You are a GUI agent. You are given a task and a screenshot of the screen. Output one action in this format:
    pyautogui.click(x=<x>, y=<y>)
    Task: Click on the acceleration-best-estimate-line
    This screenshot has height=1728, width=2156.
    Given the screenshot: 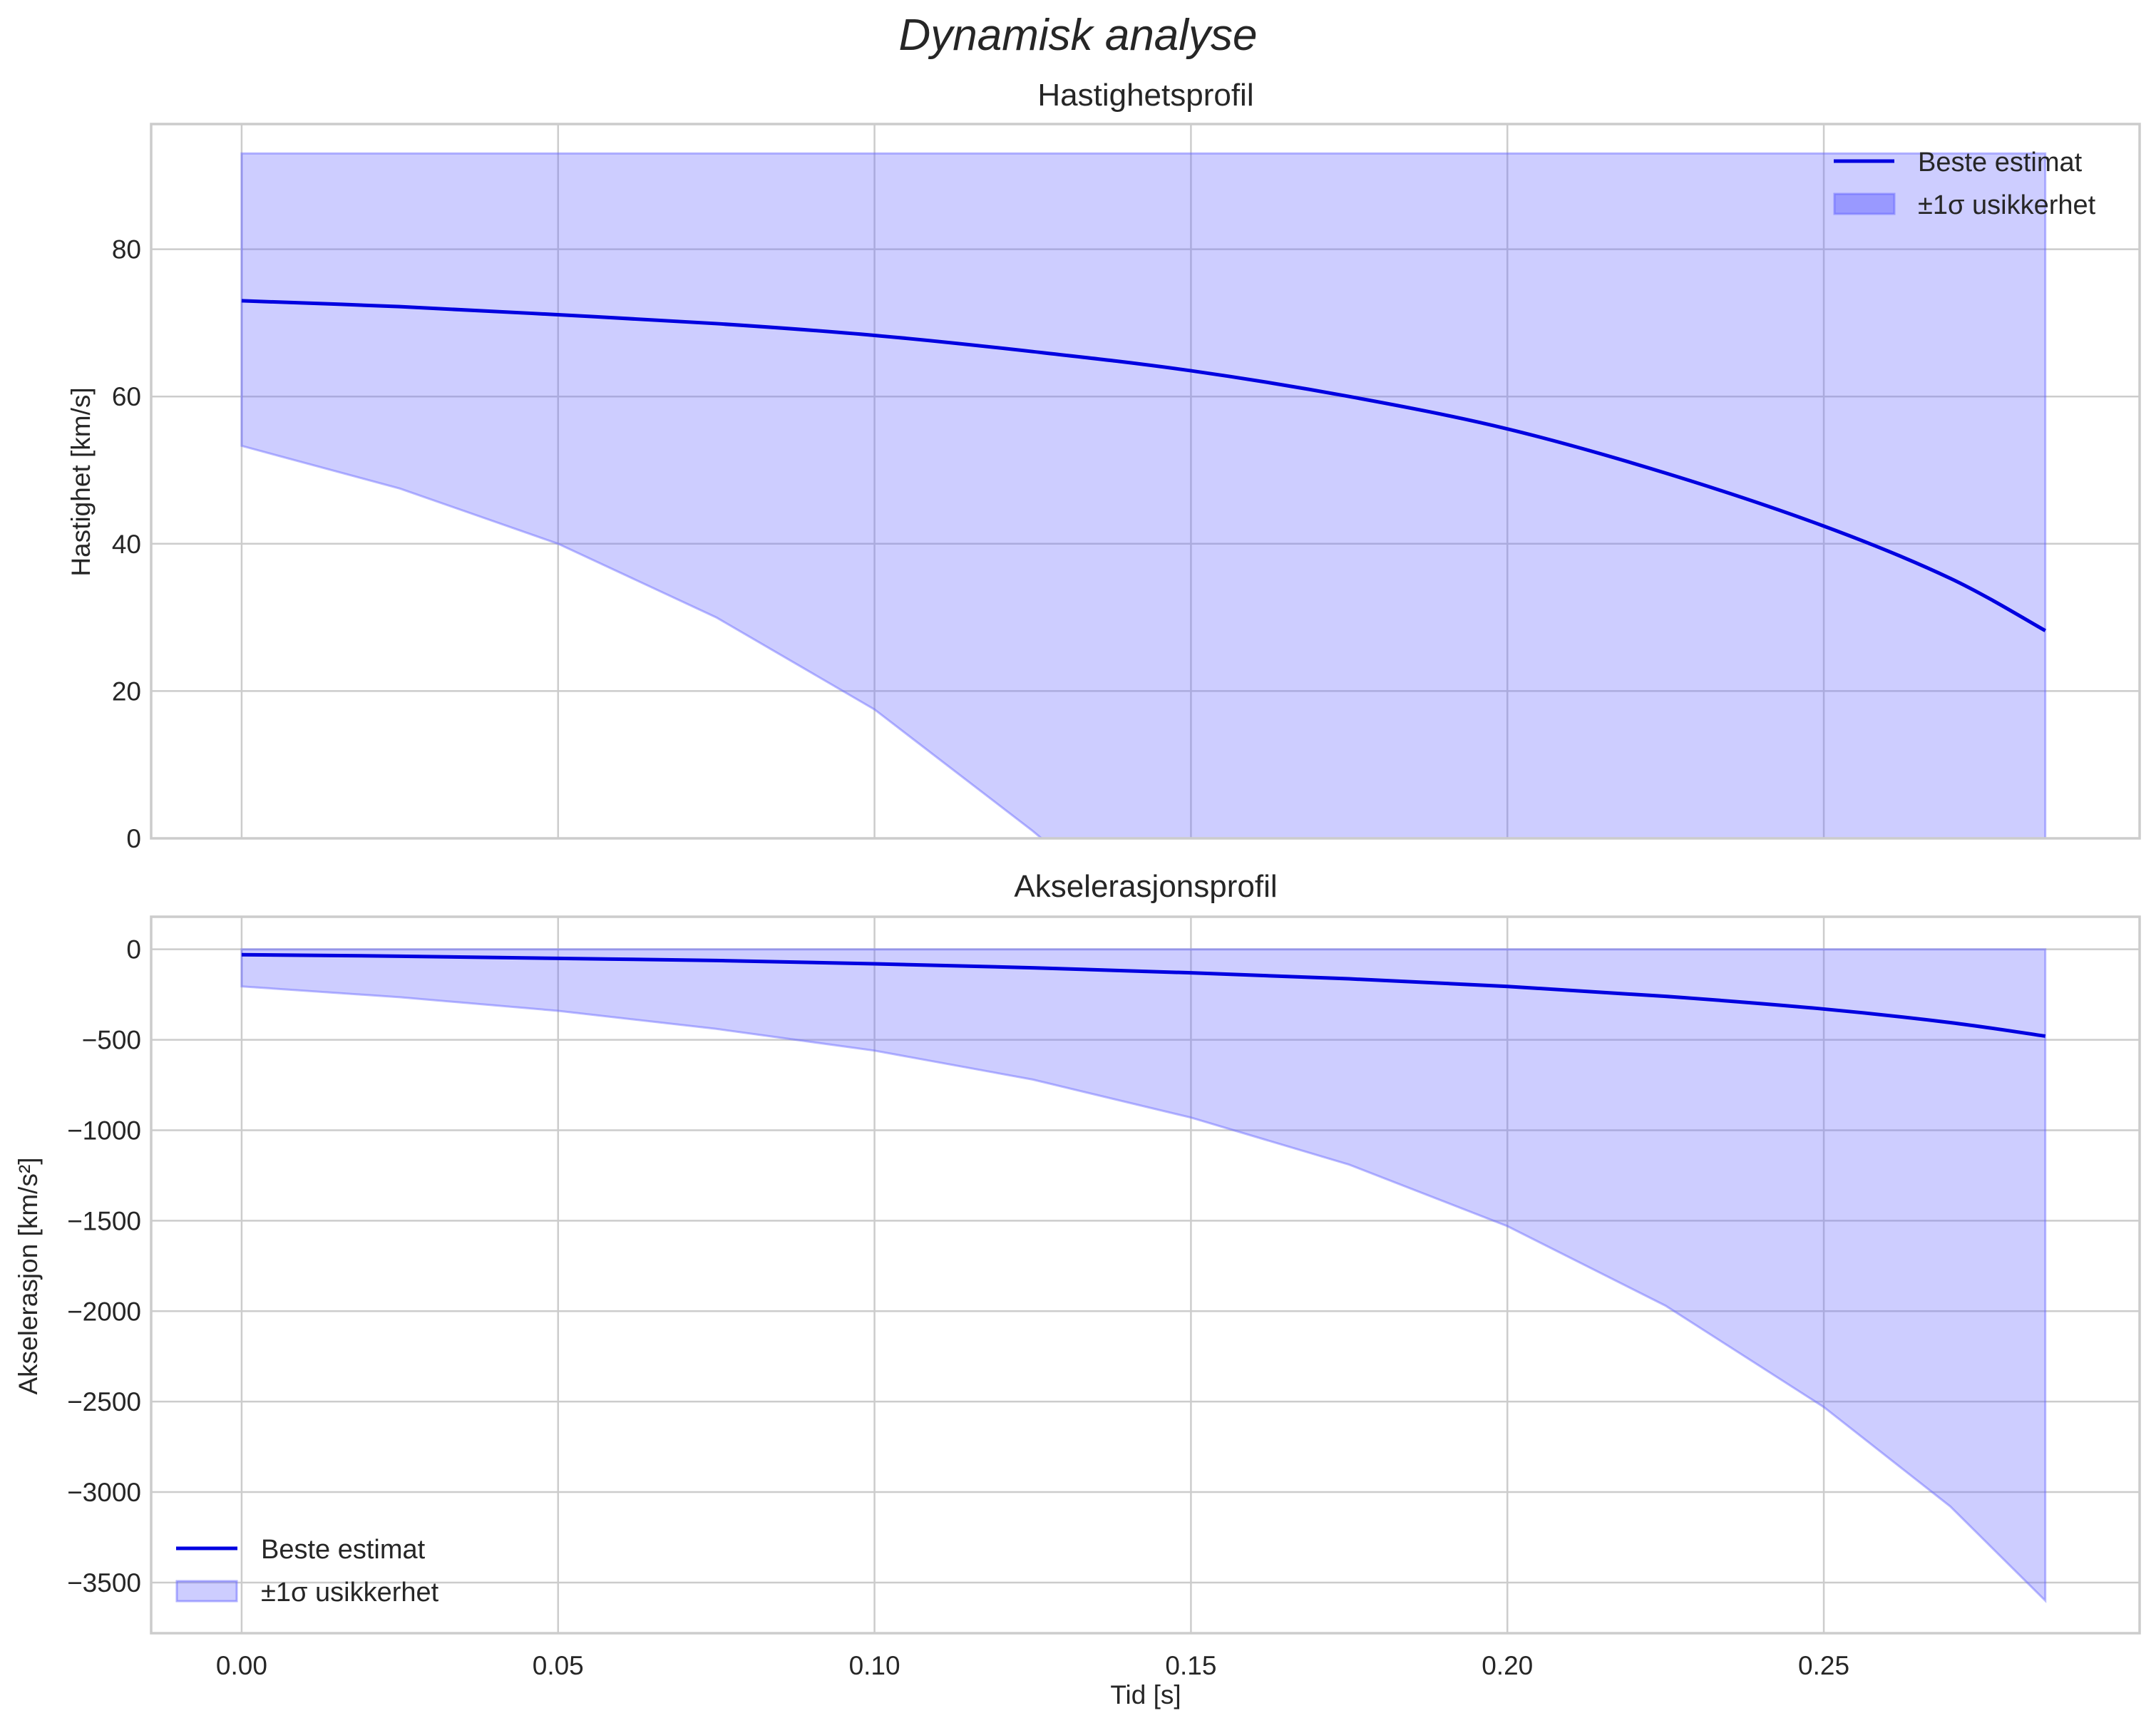 What is the action you would take?
    pyautogui.click(x=1143, y=995)
    